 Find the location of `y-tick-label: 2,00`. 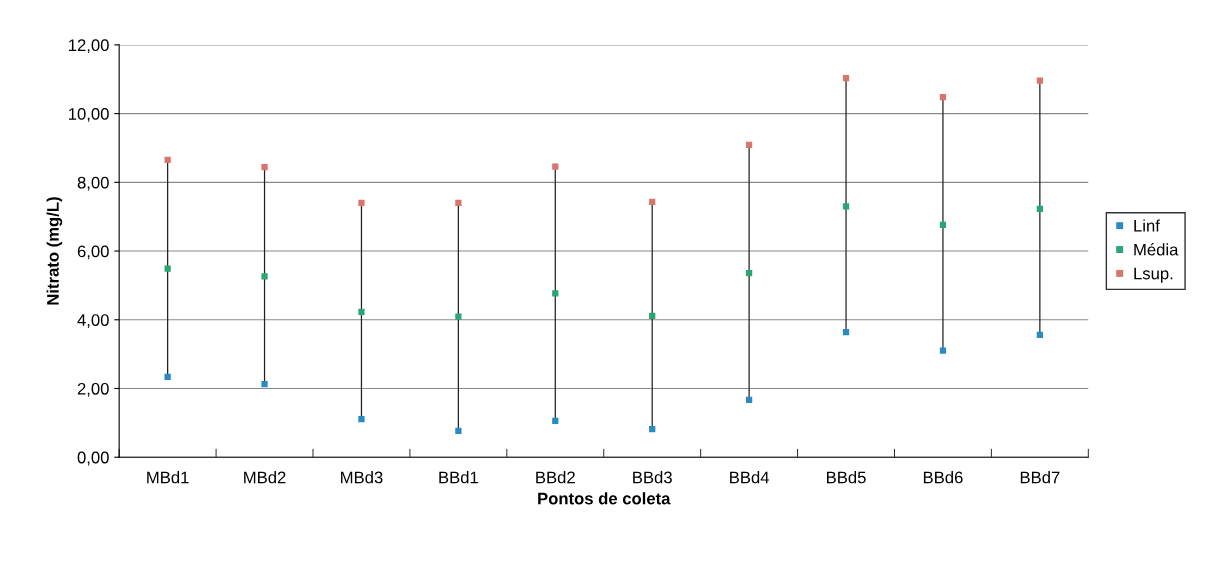

y-tick-label: 2,00 is located at coordinates (93, 389).